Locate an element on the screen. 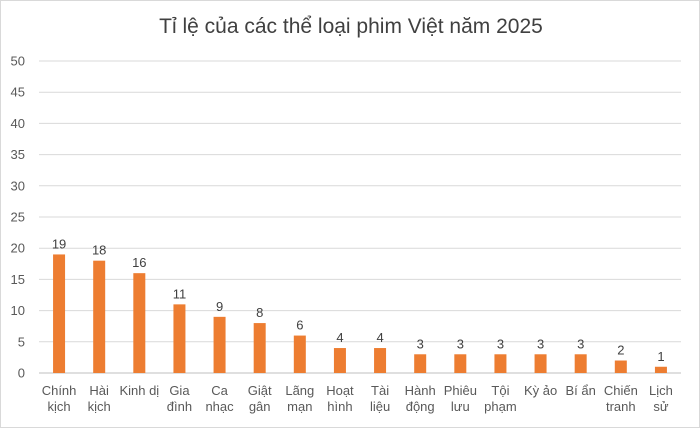 The height and width of the screenshot is (429, 700). x-tick-label: Kinh dị is located at coordinates (139, 390).